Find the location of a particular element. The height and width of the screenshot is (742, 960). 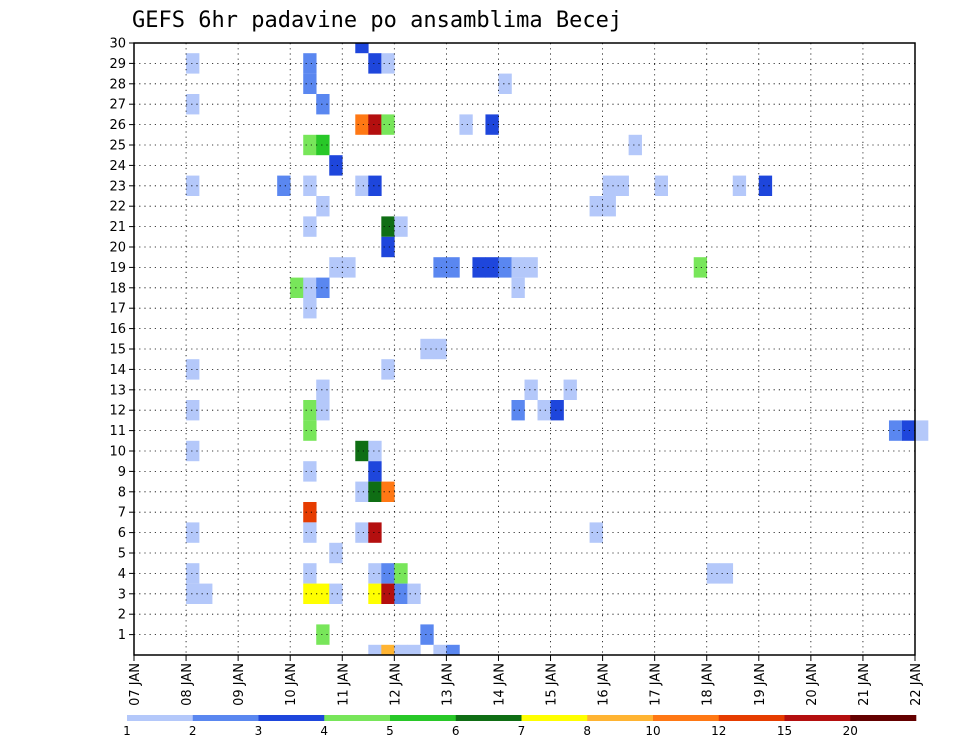

y-tick-label: 3 is located at coordinates (122, 594).